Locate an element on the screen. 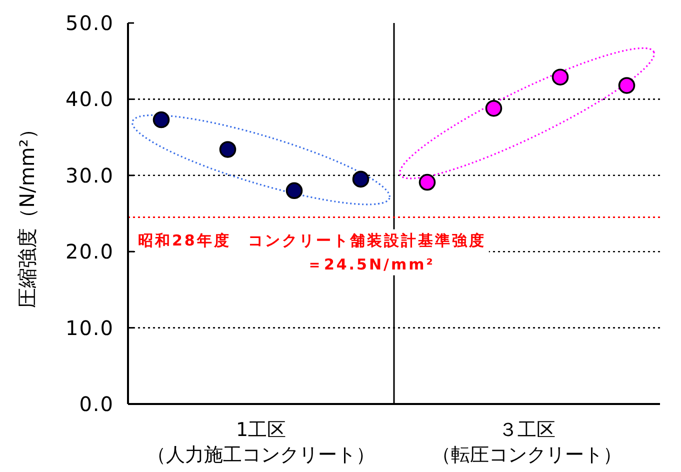 This screenshot has width=681, height=472. y-tick-label: 30.0 is located at coordinates (89, 175).